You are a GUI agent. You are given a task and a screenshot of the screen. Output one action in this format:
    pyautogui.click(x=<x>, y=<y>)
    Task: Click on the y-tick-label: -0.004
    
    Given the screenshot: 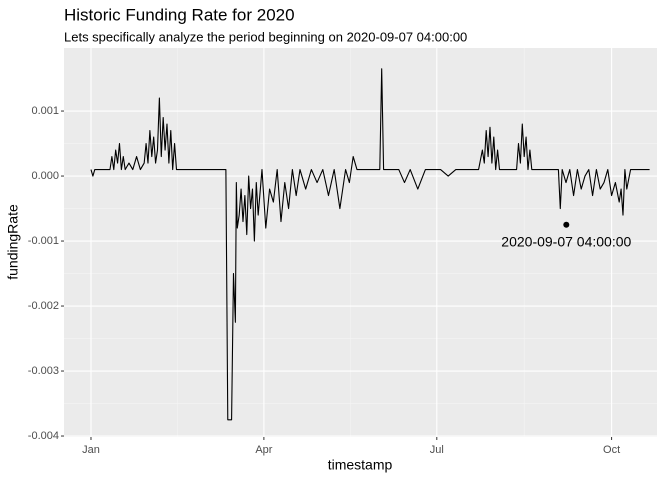 What is the action you would take?
    pyautogui.click(x=43, y=436)
    